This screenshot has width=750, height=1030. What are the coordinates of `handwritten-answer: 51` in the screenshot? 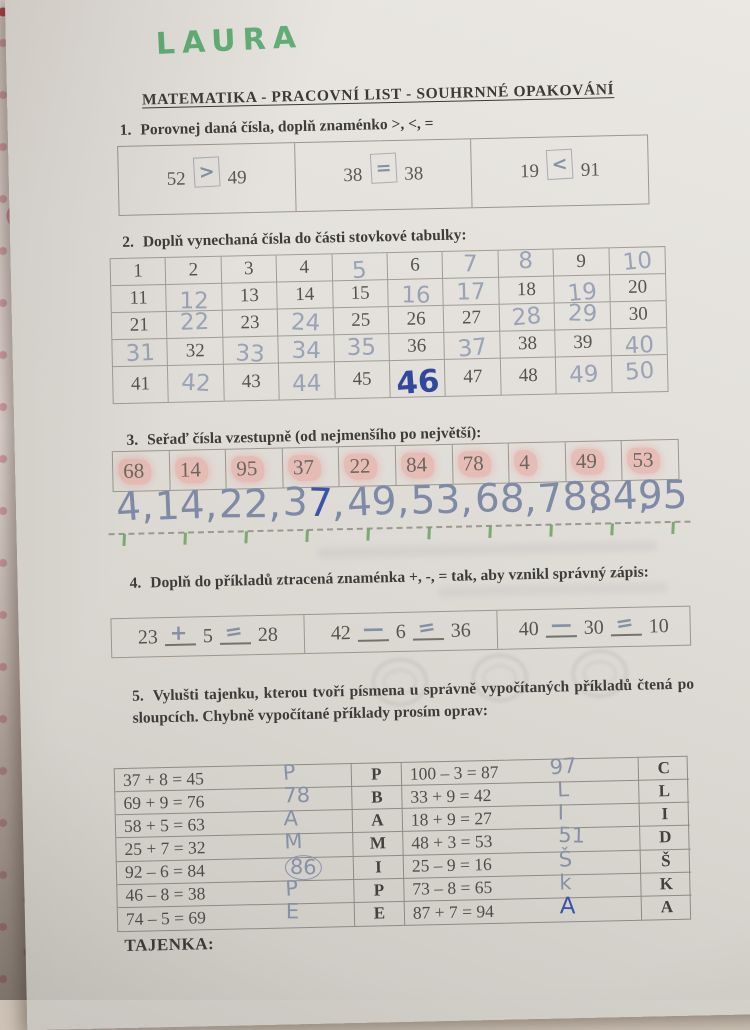 It's located at (571, 836).